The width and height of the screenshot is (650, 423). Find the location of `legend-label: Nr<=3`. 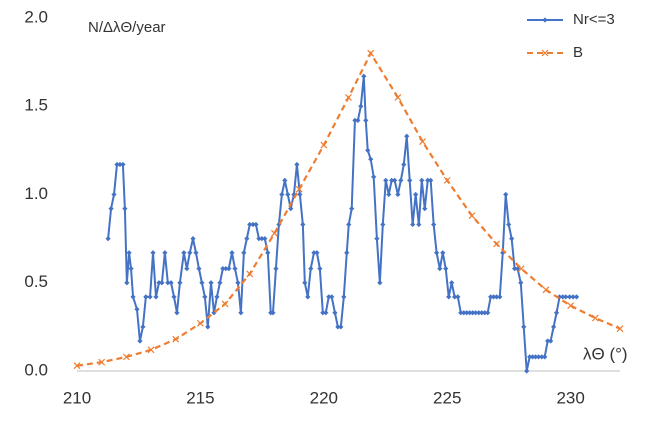

legend-label: Nr<=3 is located at coordinates (594, 19).